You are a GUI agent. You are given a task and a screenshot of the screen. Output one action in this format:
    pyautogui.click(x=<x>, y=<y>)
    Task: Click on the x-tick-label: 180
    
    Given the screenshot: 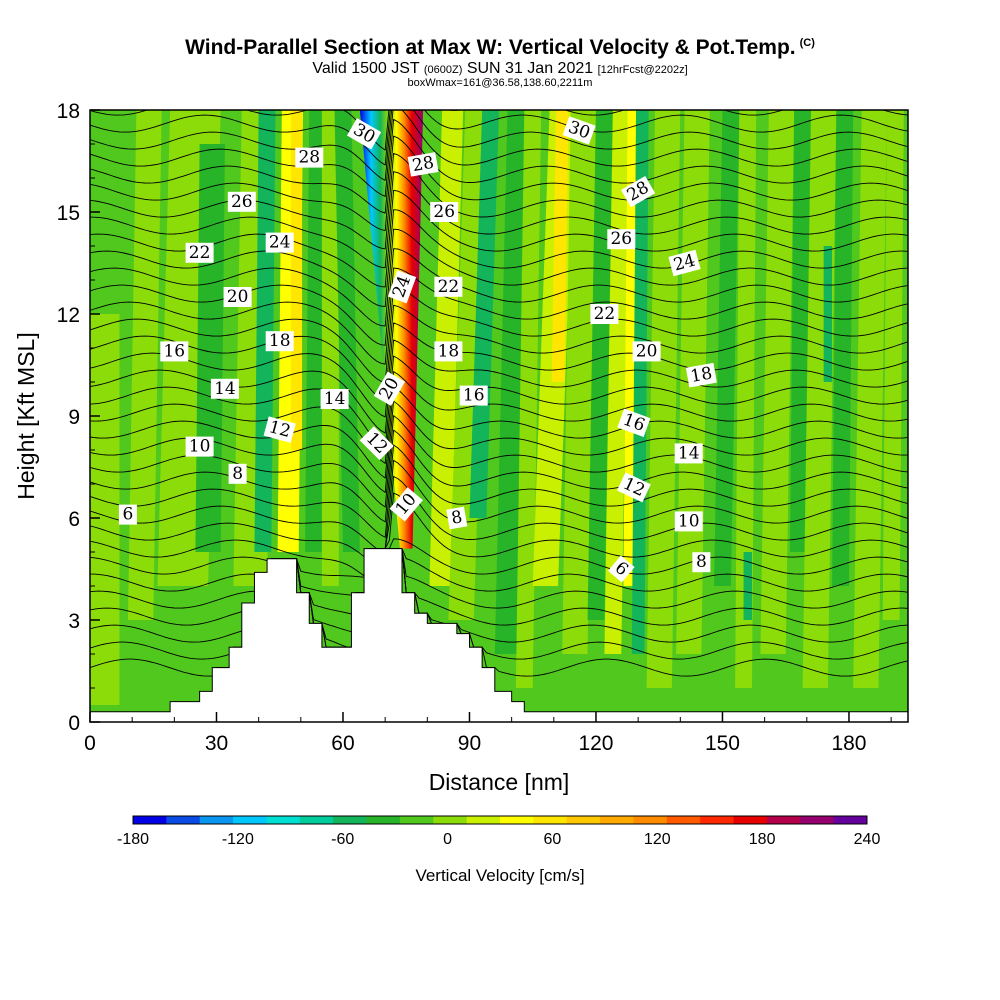 What is the action you would take?
    pyautogui.click(x=848, y=743)
    